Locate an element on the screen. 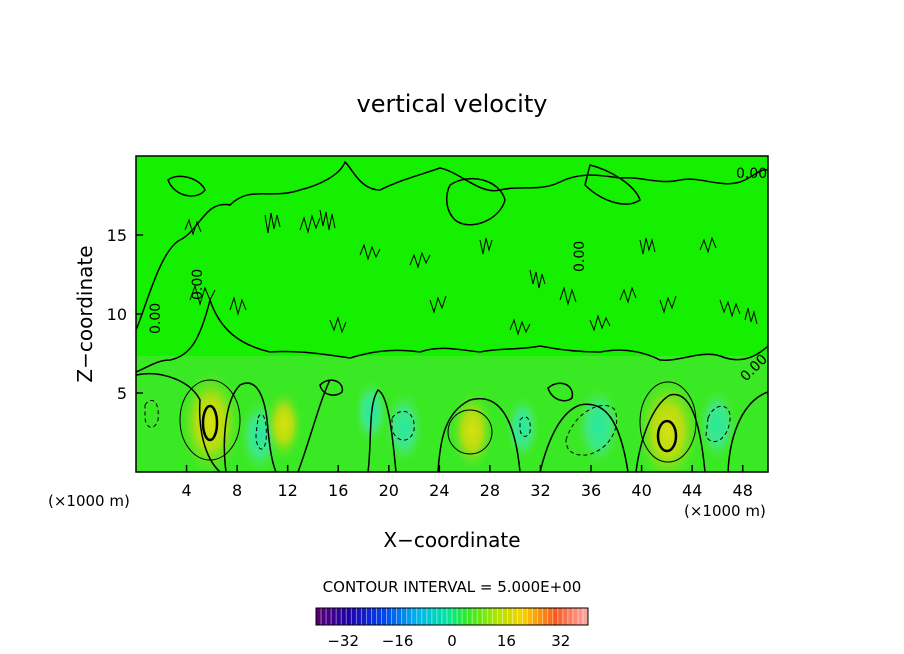 This screenshot has height=654, width=904. colorbar-frame is located at coordinates (452, 616).